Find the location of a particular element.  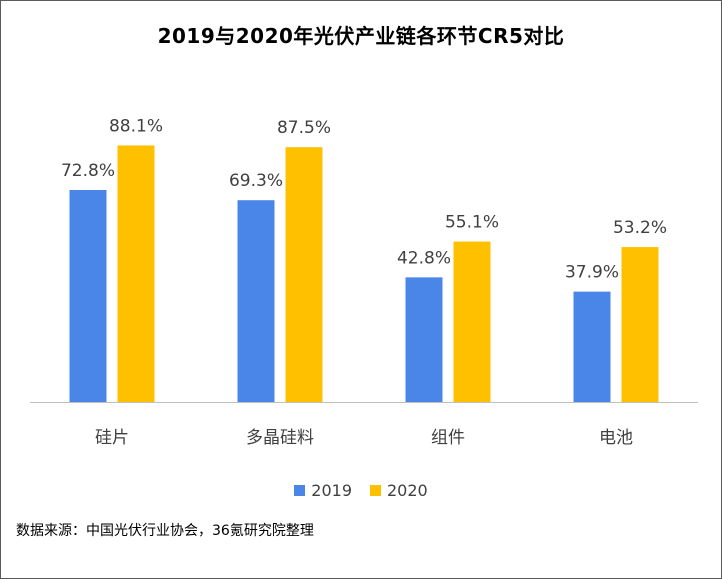

data-label-2019-2: 42.8% is located at coordinates (424, 258).